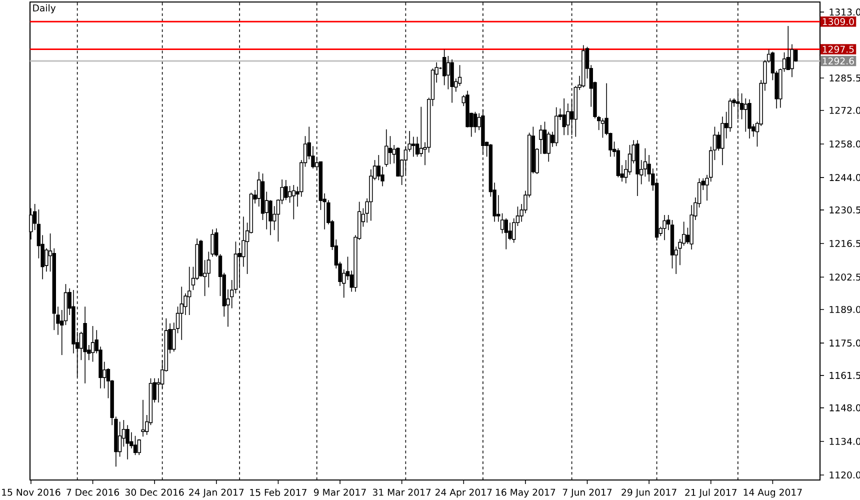 The width and height of the screenshot is (860, 500). What do you see at coordinates (31, 492) in the screenshot?
I see `x-tick-label: 15 Nov 2016` at bounding box center [31, 492].